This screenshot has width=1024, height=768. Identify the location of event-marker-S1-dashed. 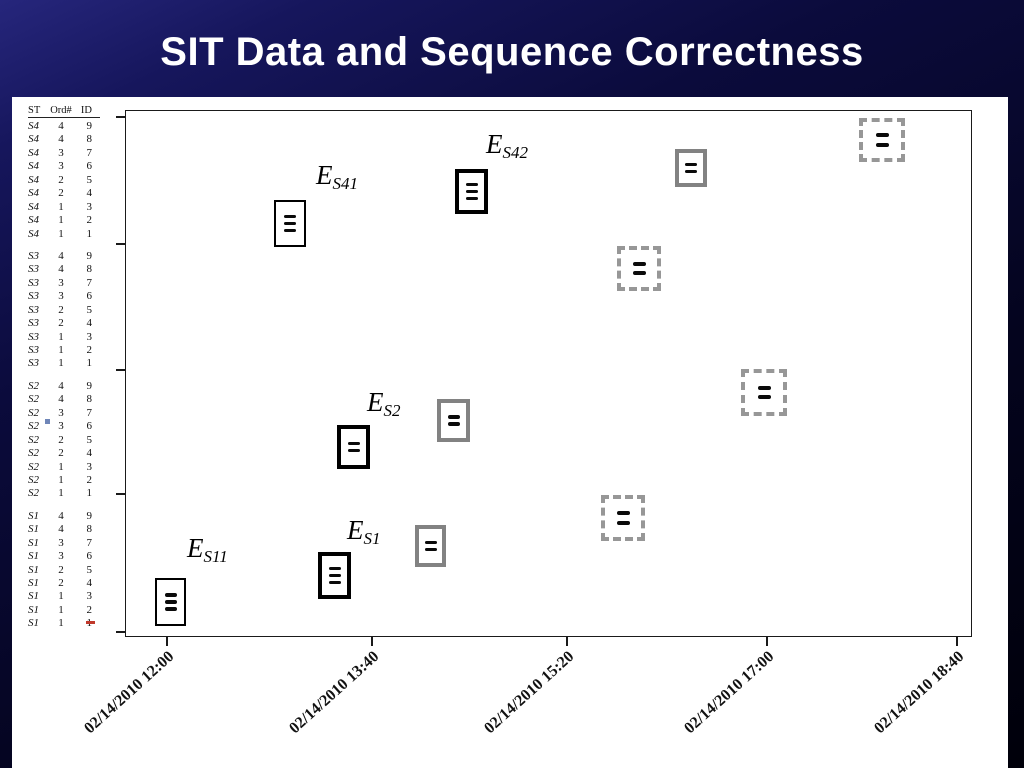
(623, 518).